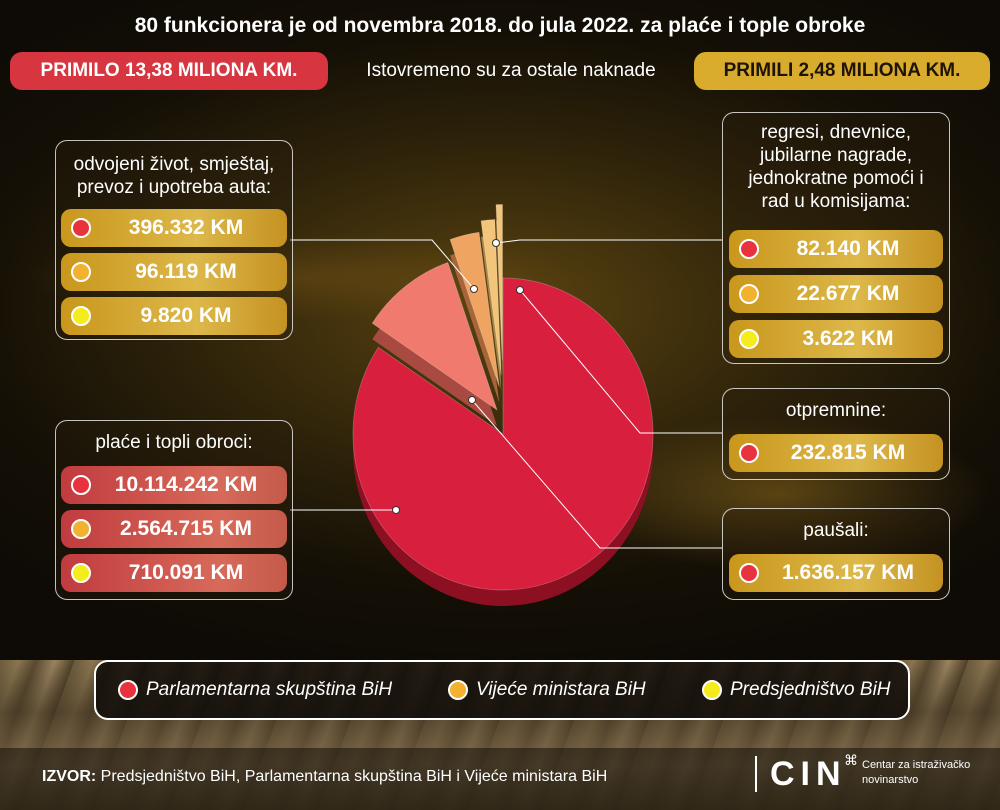 The height and width of the screenshot is (810, 1000). I want to click on leader-line-odvojeni, so click(382, 264).